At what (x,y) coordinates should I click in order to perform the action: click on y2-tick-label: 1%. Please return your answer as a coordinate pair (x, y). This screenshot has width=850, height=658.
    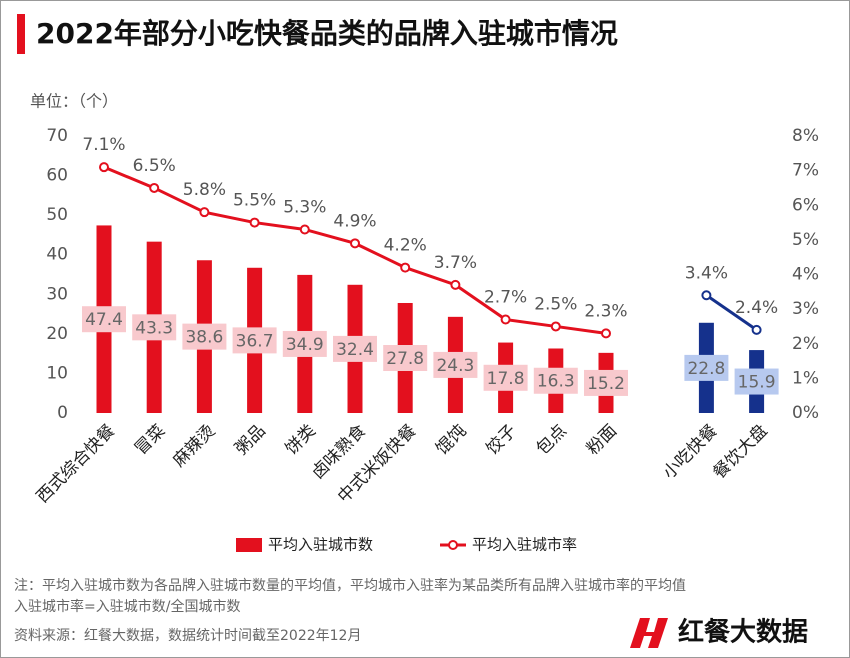
    Looking at the image, I should click on (805, 378).